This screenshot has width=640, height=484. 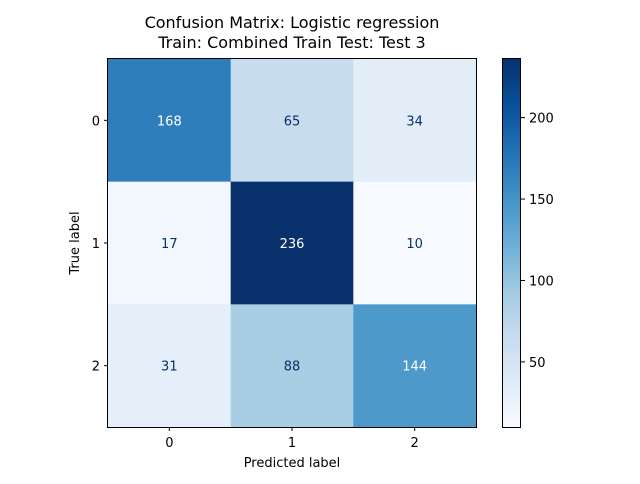 I want to click on cell-value-label: 144, so click(x=414, y=367).